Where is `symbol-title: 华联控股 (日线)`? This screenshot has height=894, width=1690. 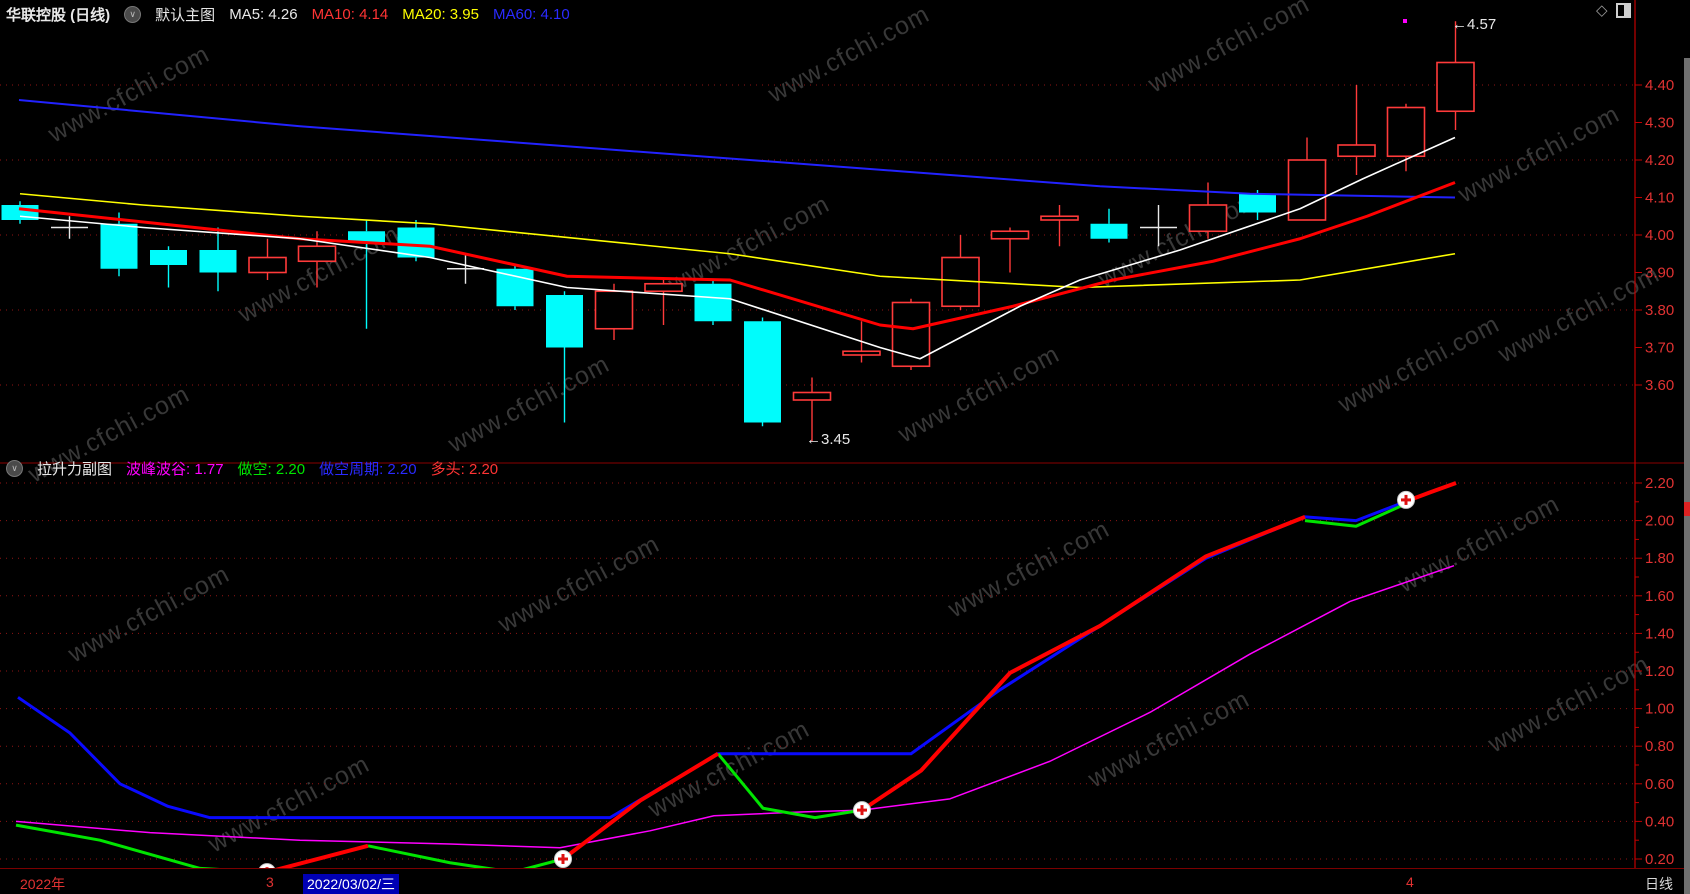
symbol-title: 华联控股 (日线) is located at coordinates (58, 15).